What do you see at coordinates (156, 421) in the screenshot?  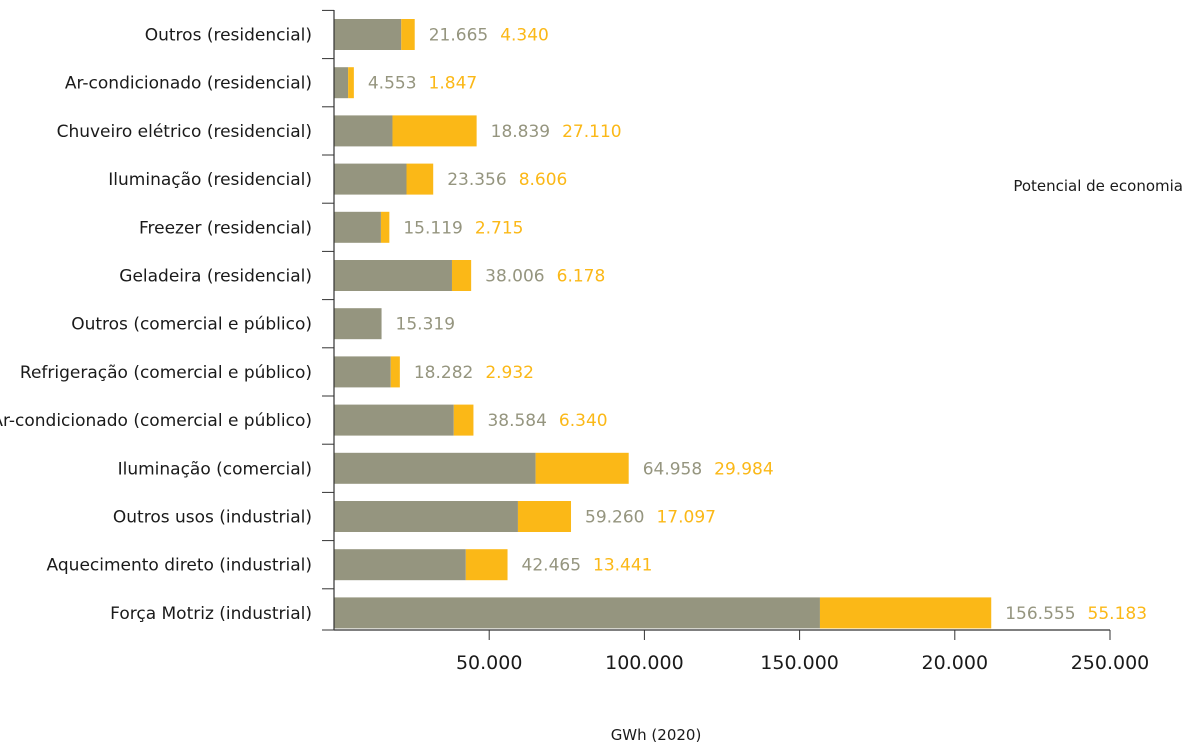 I see `category-label: Ar-condicionado (comercial e público)` at bounding box center [156, 421].